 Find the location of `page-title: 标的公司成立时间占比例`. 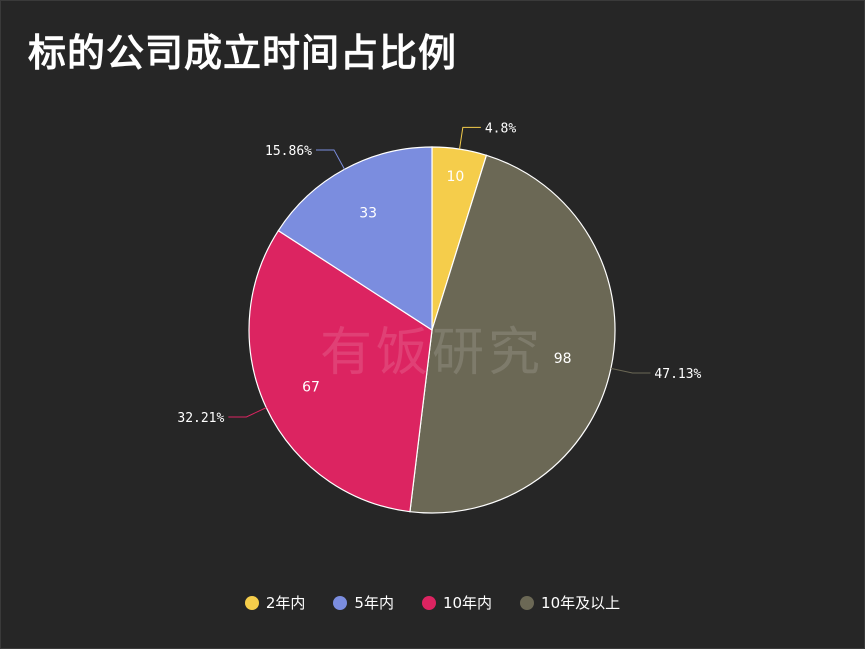

page-title: 标的公司成立时间占比例 is located at coordinates (243, 53).